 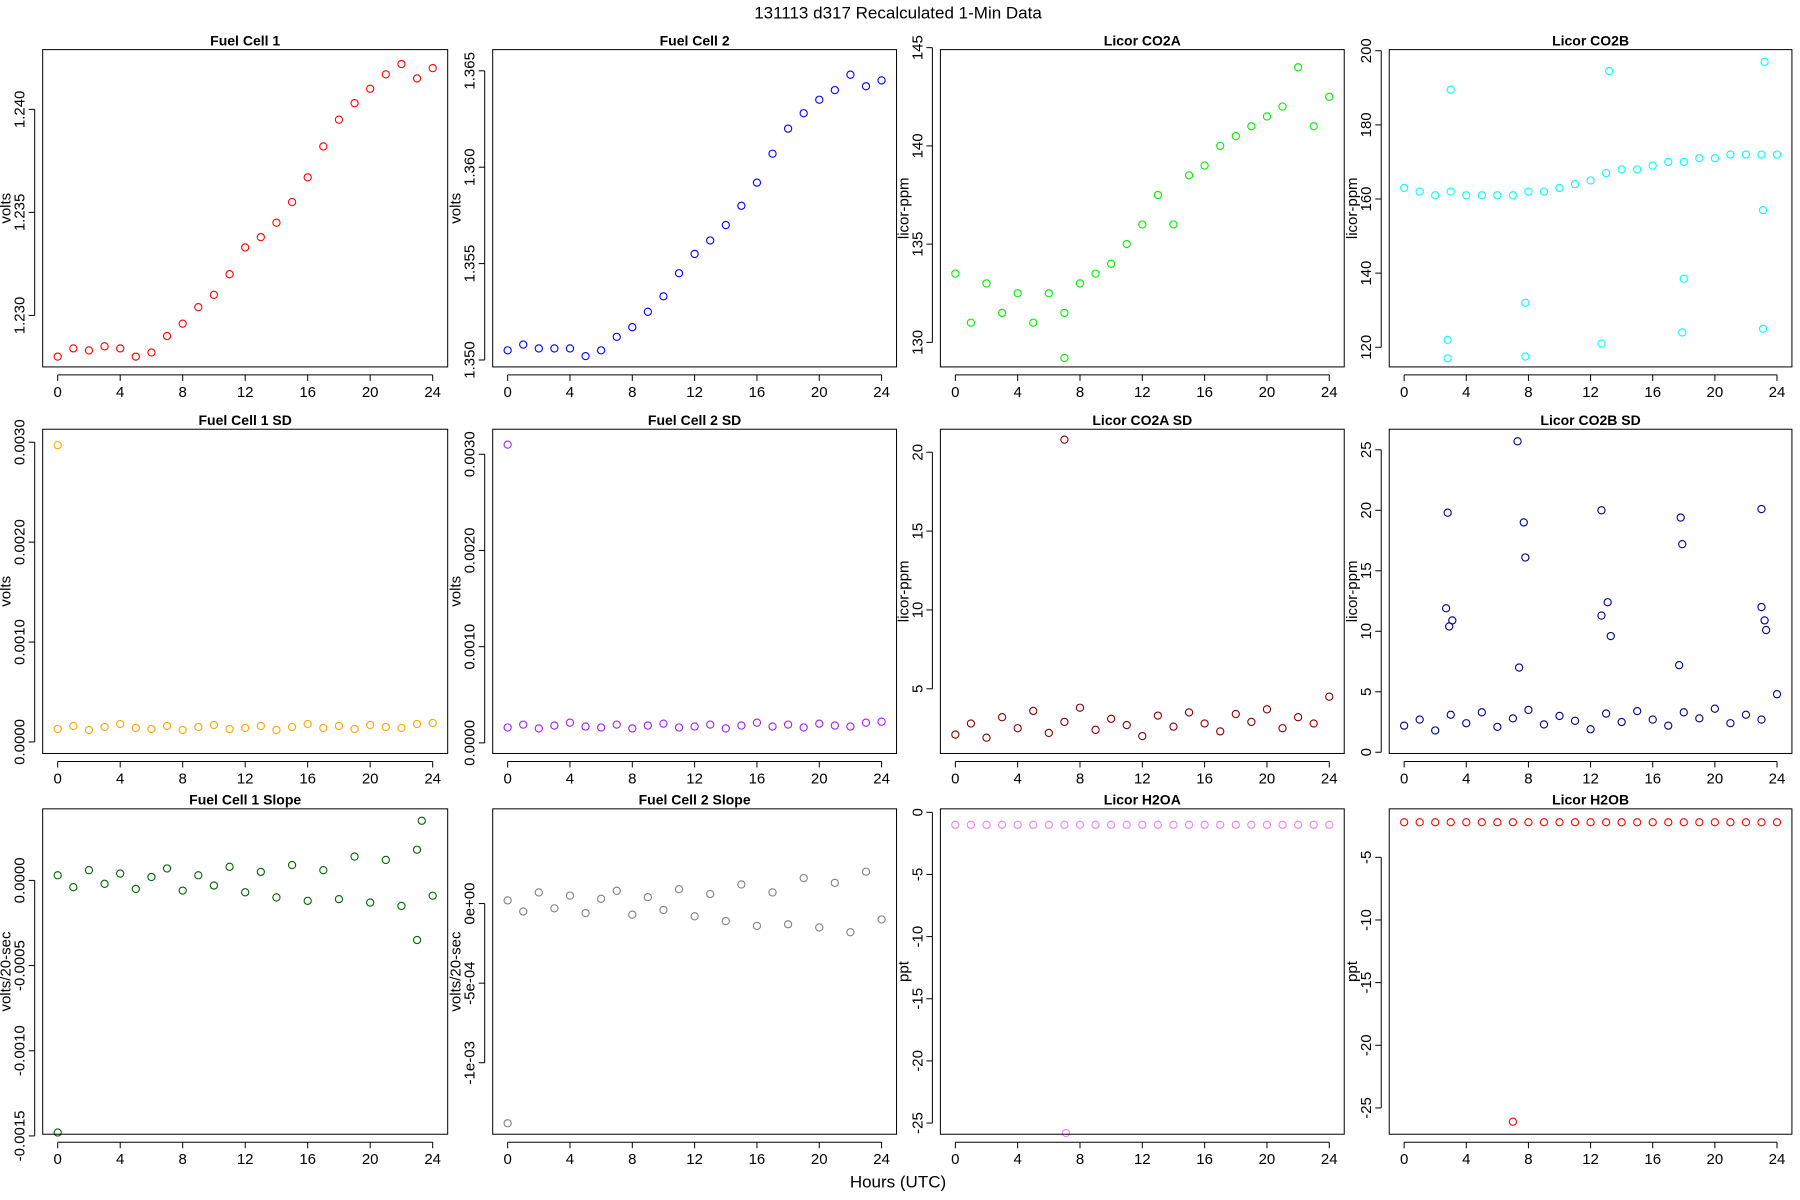 What do you see at coordinates (20, 542) in the screenshot?
I see `y-tick-label: 0.0020` at bounding box center [20, 542].